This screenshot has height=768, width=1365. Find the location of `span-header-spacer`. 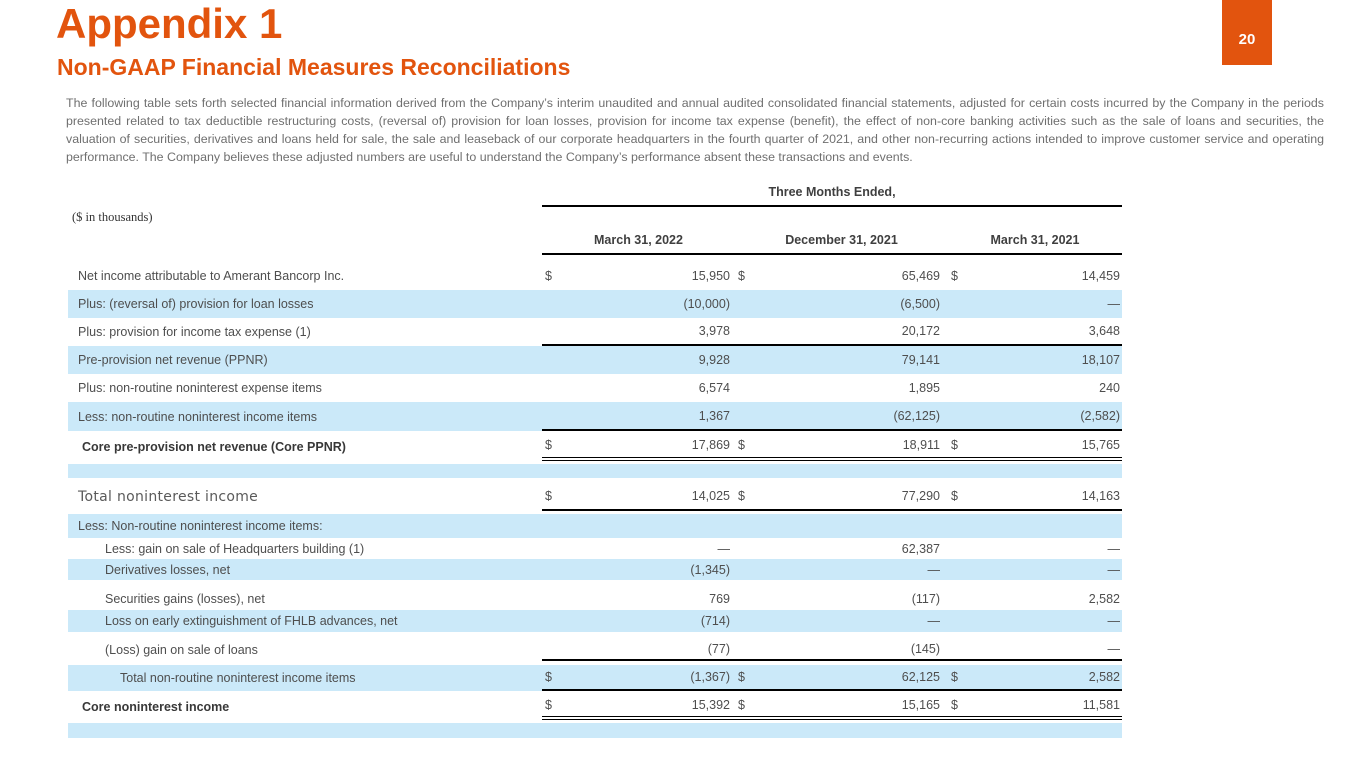

span-header-spacer is located at coordinates (305, 196).